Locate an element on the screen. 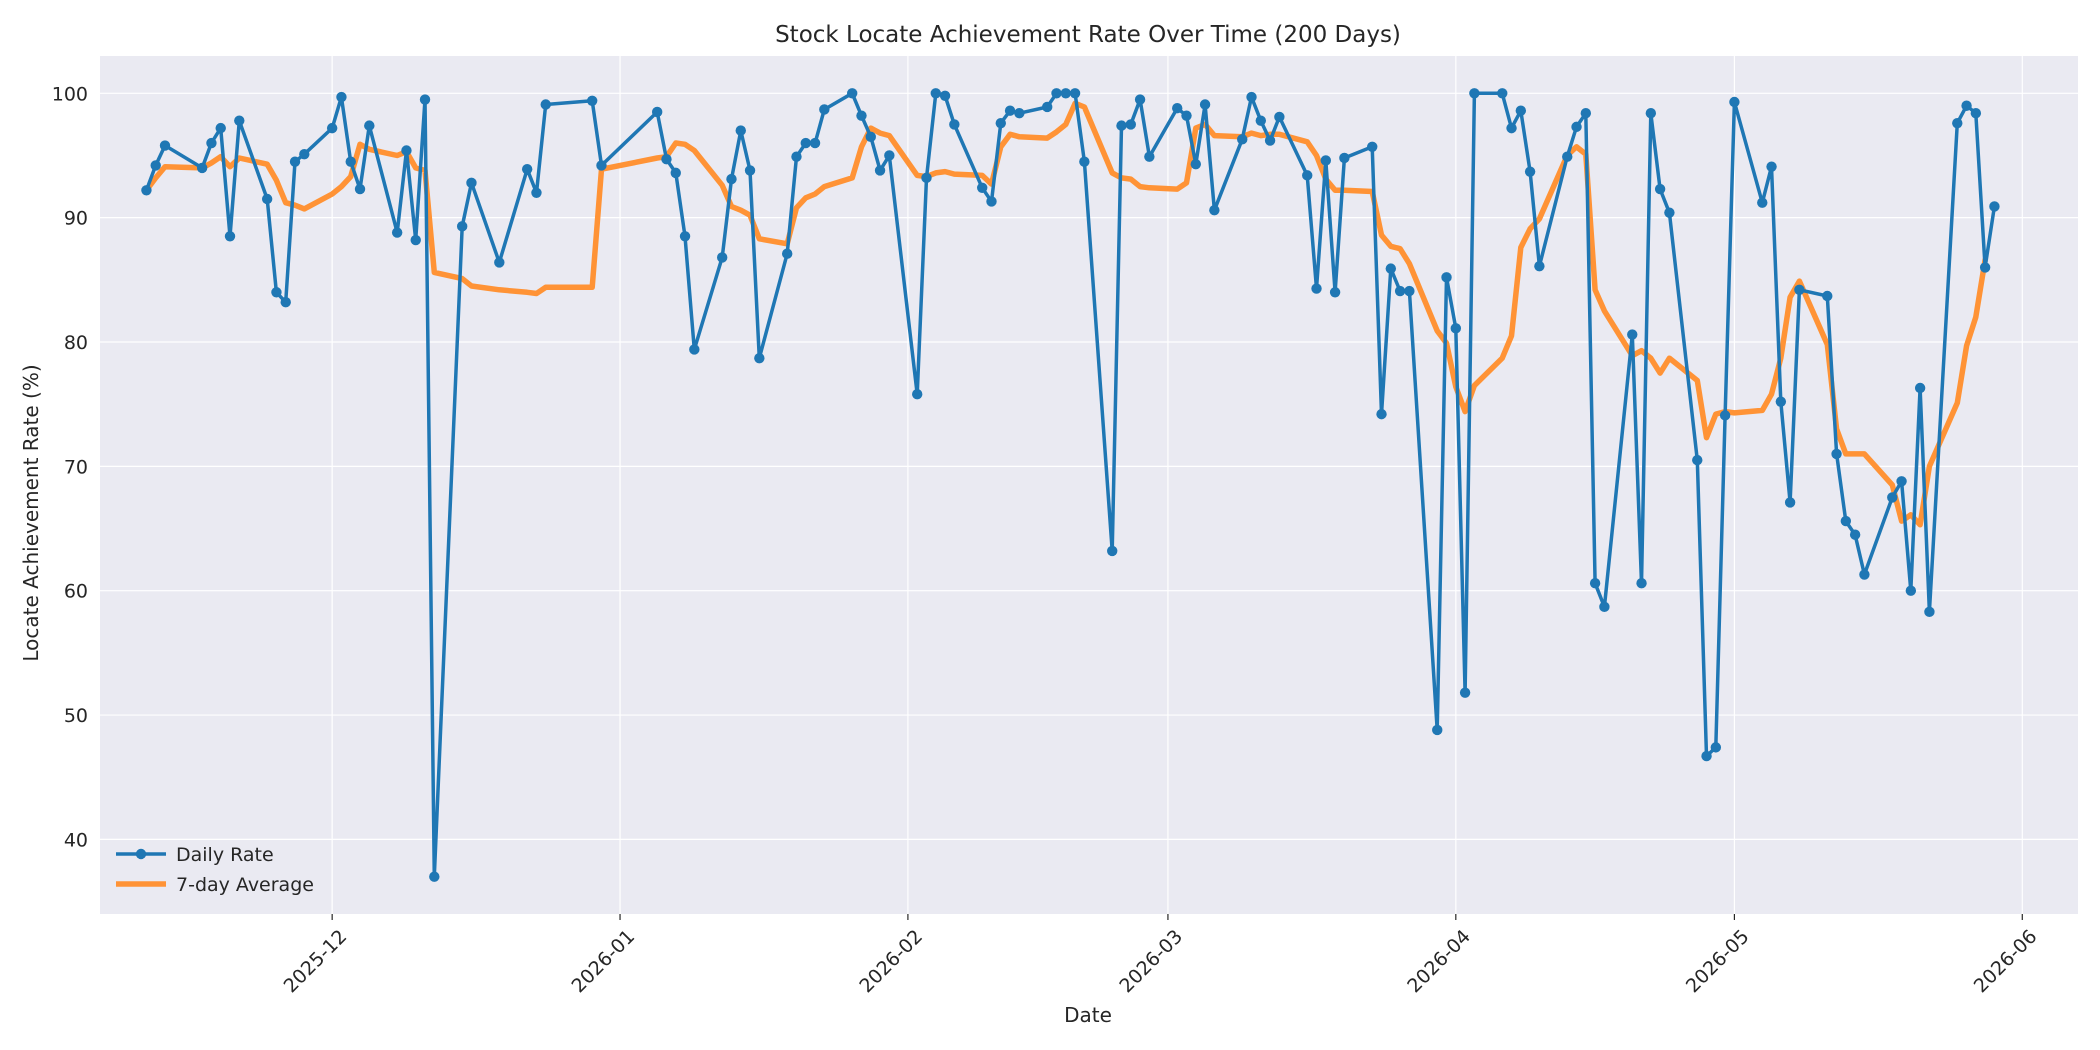  x-tick-label: 2026-02 is located at coordinates (891, 962).